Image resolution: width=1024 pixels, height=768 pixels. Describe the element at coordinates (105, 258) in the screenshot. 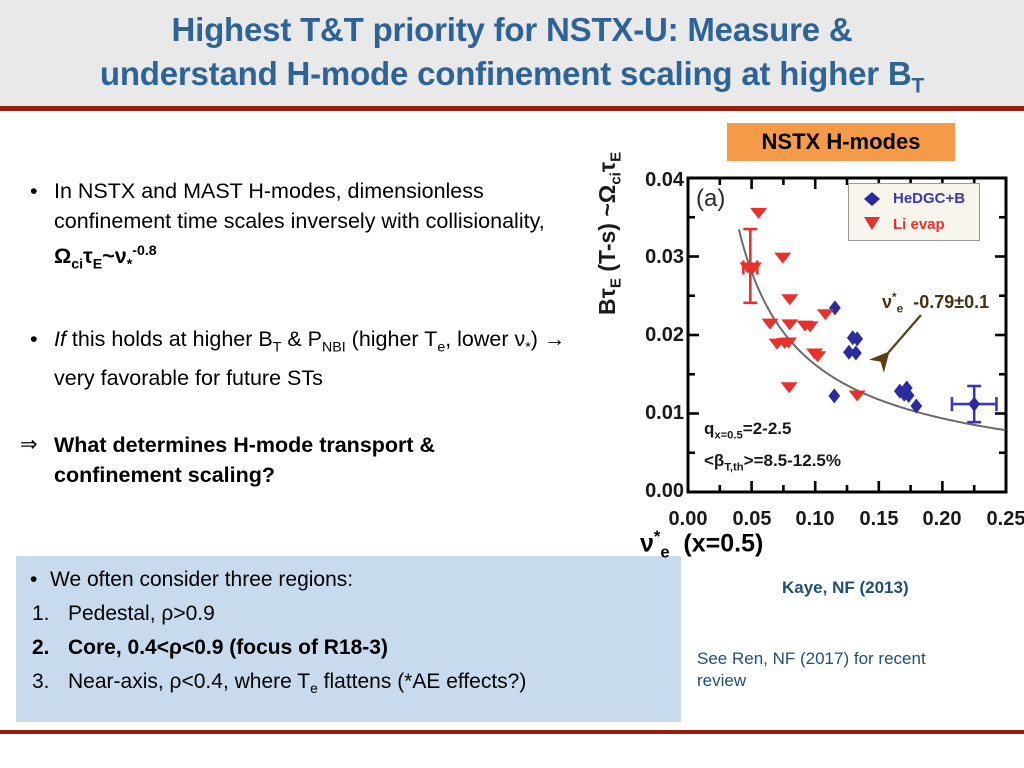

I see `bullet-1-formula: ΩciτE~ν*-0.8` at that location.